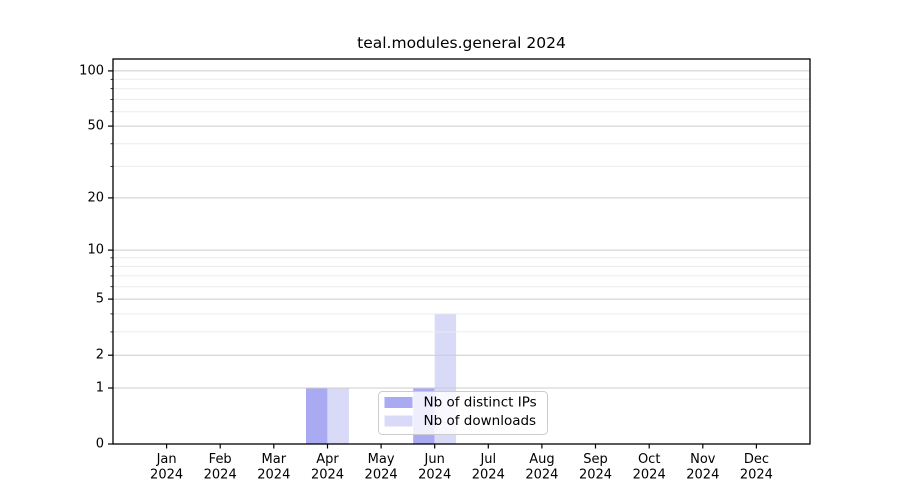 The image size is (900, 500). What do you see at coordinates (100, 299) in the screenshot?
I see `y-tick-label: 5` at bounding box center [100, 299].